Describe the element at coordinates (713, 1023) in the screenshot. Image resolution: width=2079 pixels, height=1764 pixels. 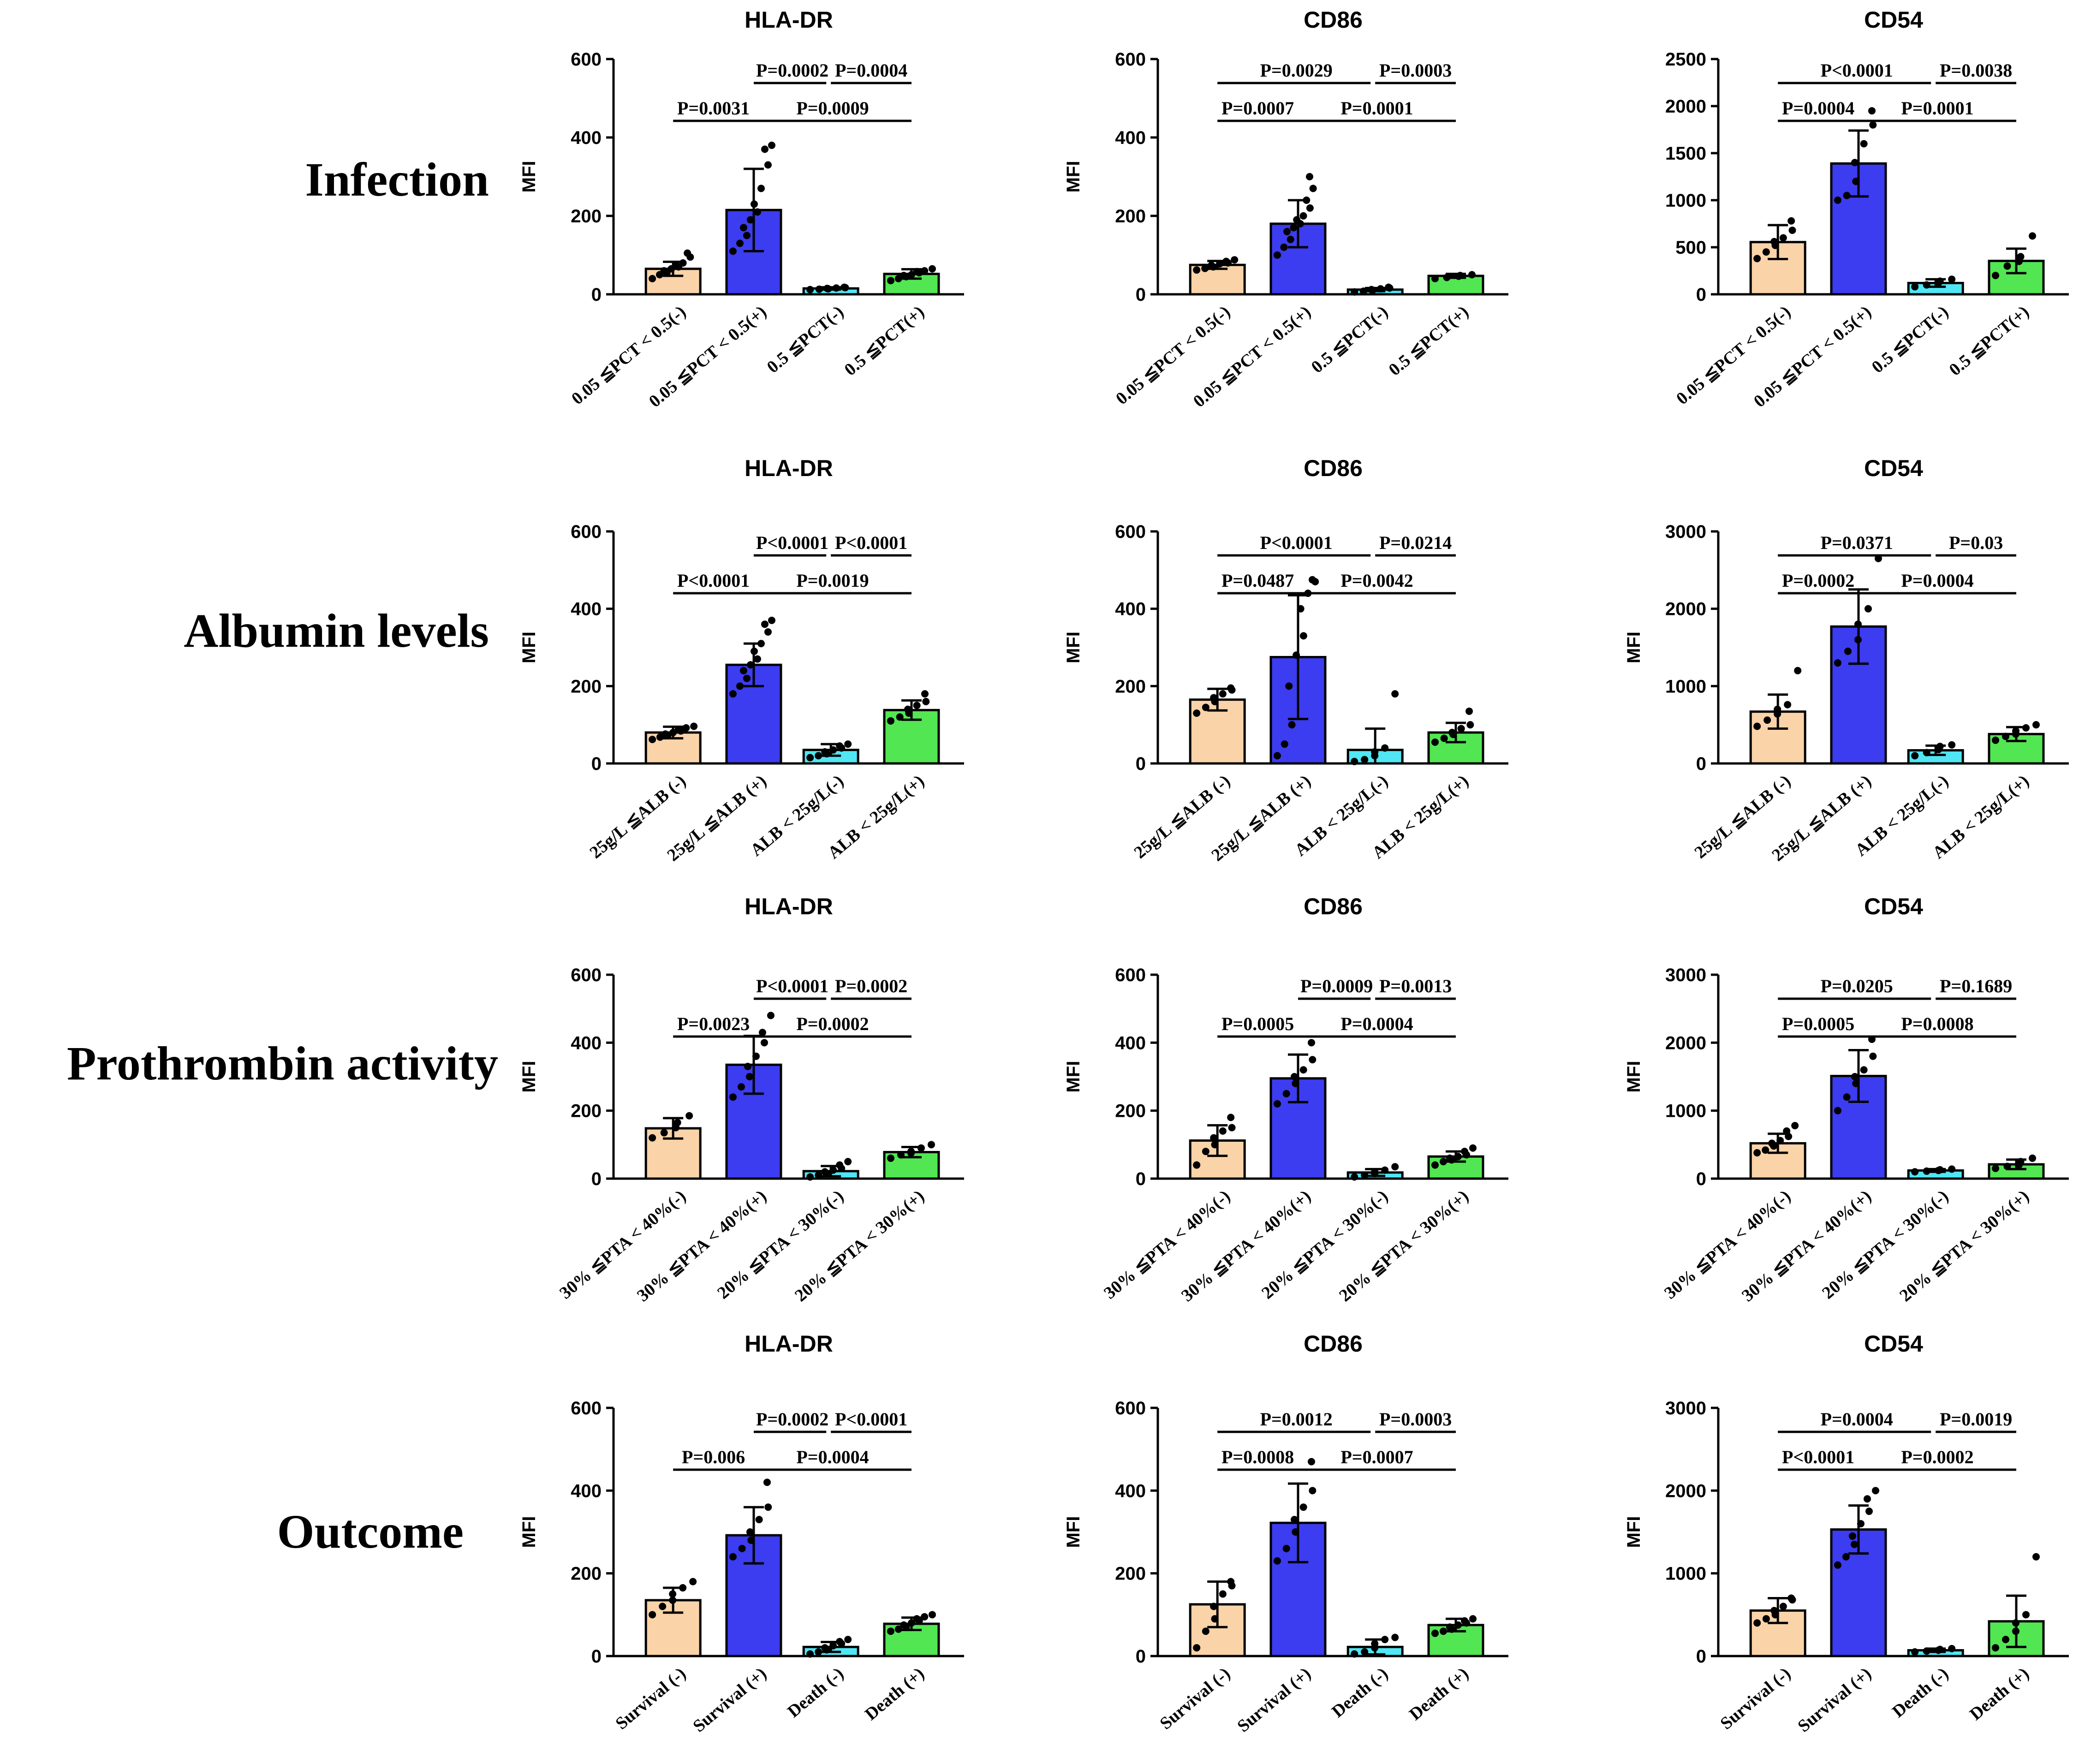
I see `chart-3-1-sig-label: P=0.0023` at that location.